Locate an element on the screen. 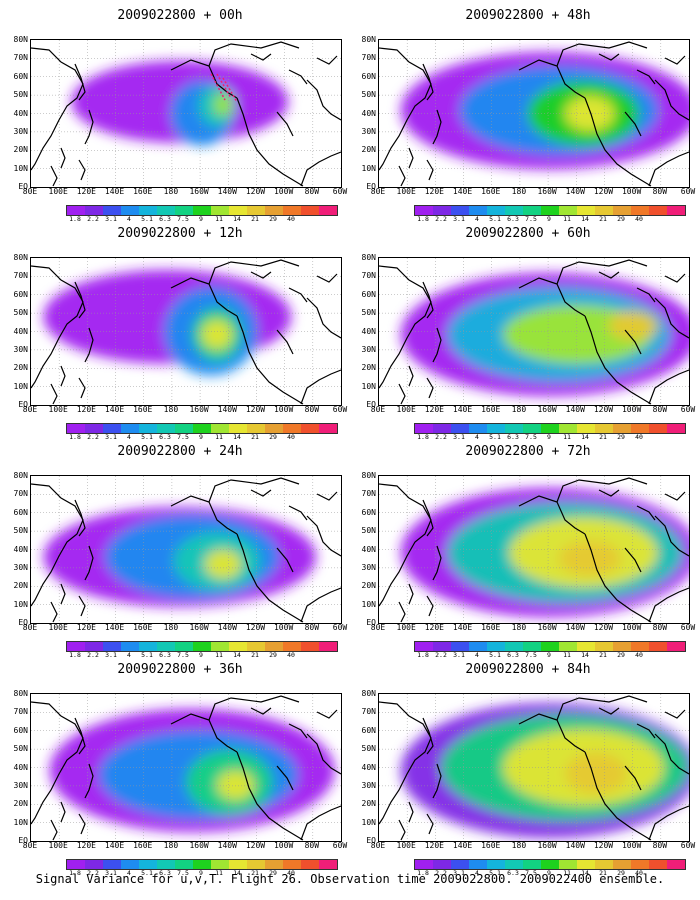  lat-tick-label: 60N is located at coordinates (20, 512).